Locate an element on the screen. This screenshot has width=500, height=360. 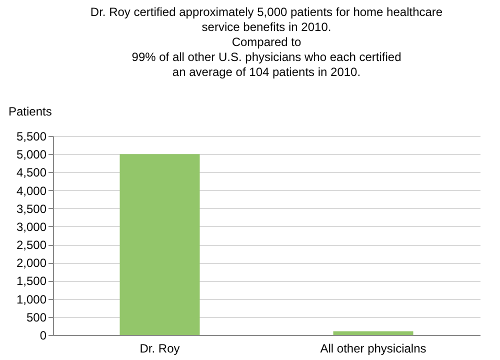
y-tick-label: 2,000 is located at coordinates (31, 263).